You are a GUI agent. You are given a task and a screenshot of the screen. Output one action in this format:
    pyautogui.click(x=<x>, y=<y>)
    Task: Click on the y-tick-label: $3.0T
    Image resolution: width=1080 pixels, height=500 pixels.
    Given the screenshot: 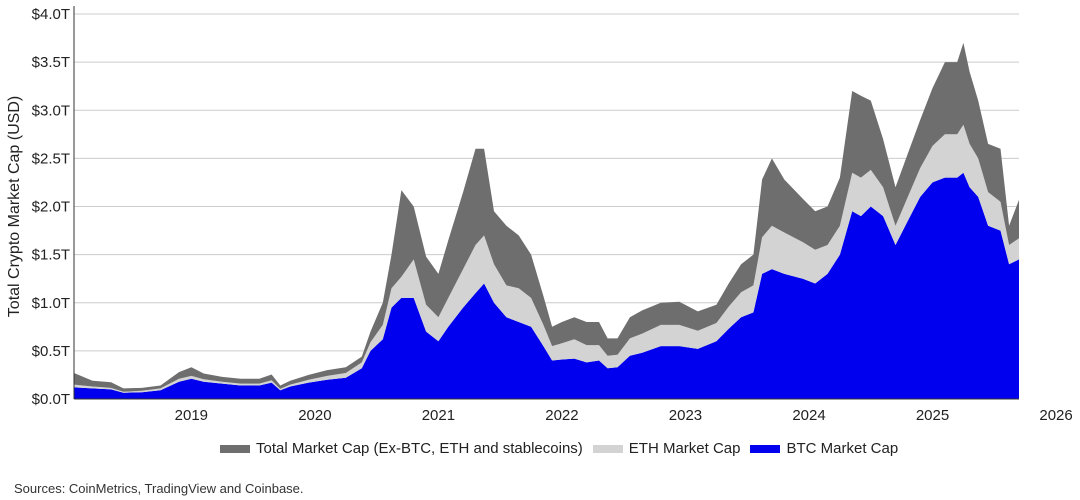 What is the action you would take?
    pyautogui.click(x=51, y=110)
    